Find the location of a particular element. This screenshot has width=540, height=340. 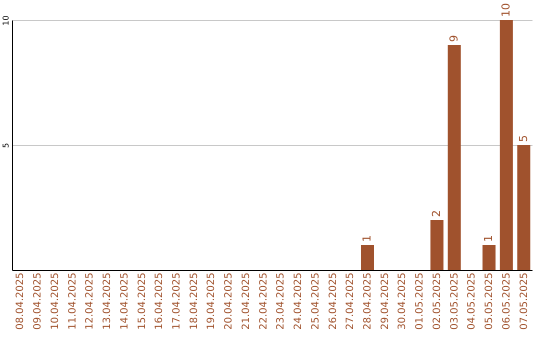

data-label: 9 is located at coordinates (453, 38).